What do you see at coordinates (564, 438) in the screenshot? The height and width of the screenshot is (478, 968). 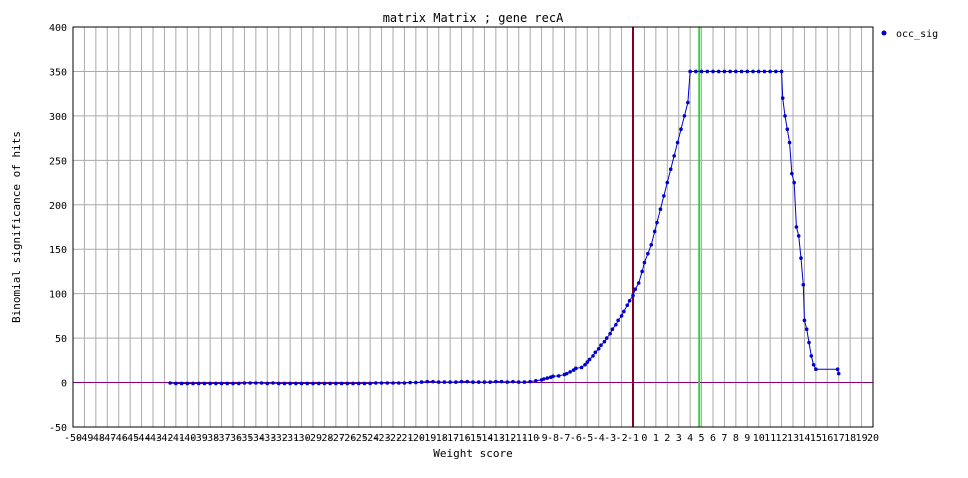 I see `x-tick-label: -7` at bounding box center [564, 438].